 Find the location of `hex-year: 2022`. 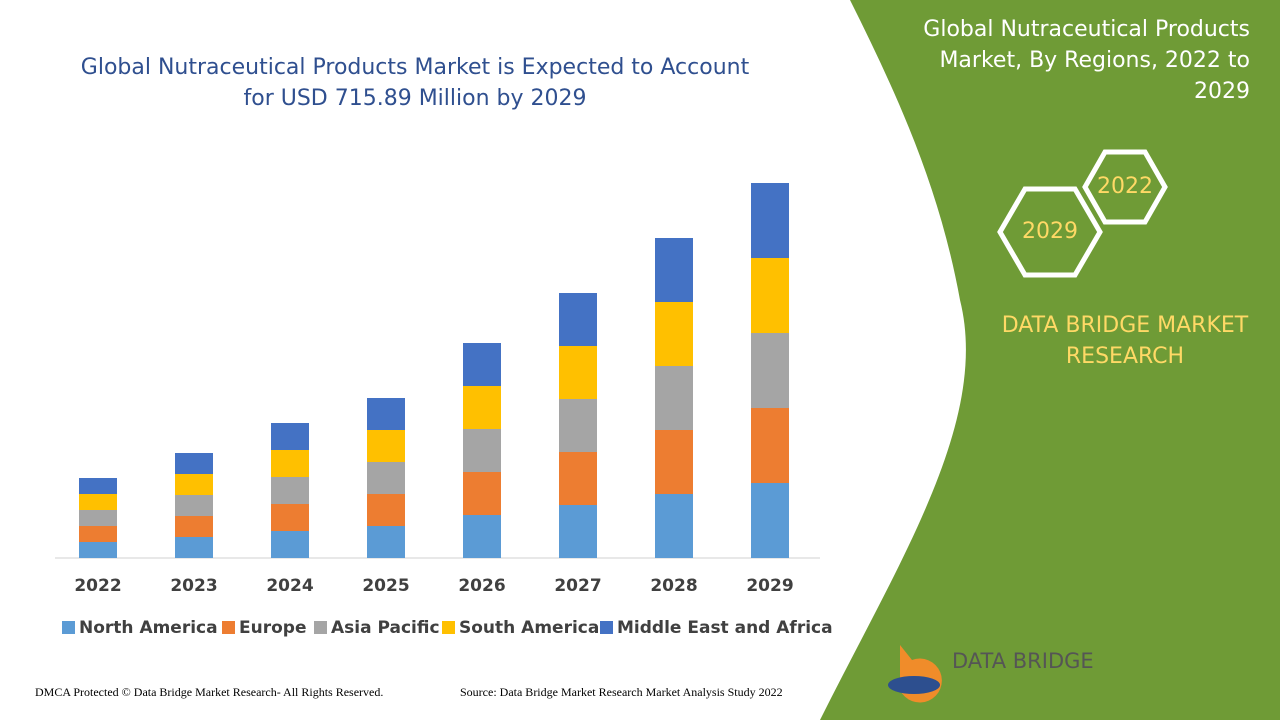

hex-year: 2022 is located at coordinates (1125, 186).